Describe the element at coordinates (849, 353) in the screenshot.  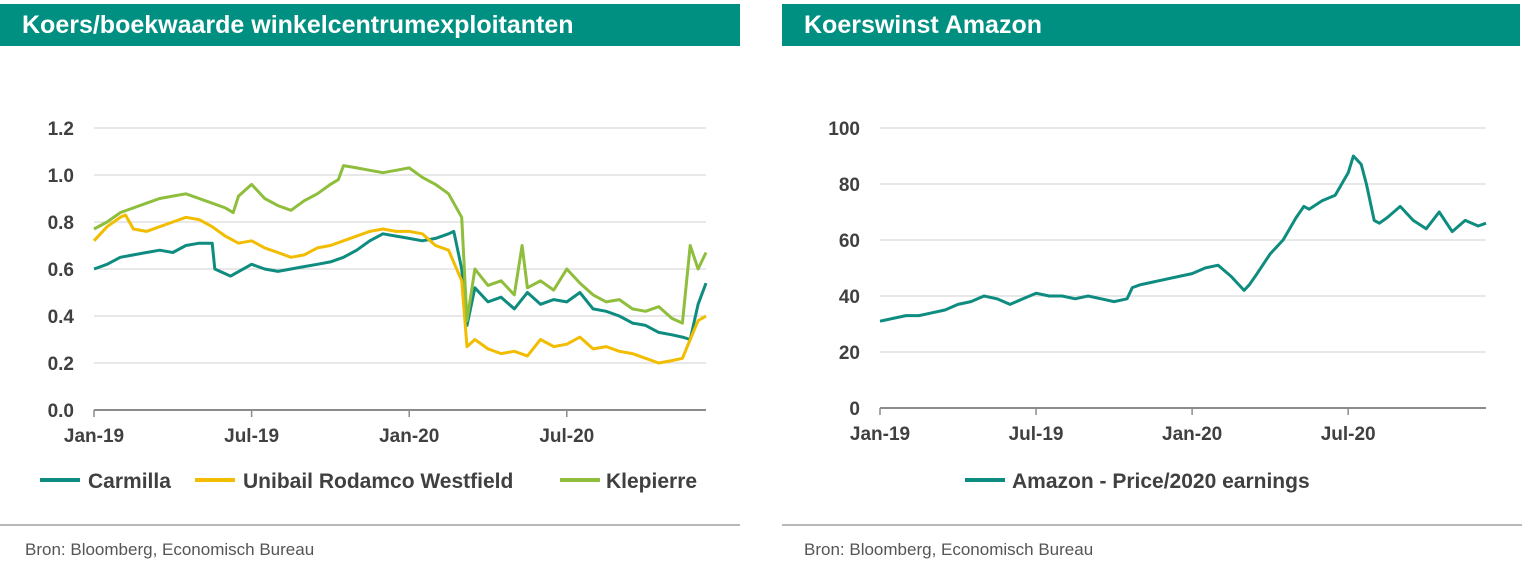
I see `y-tick-label: 20` at that location.